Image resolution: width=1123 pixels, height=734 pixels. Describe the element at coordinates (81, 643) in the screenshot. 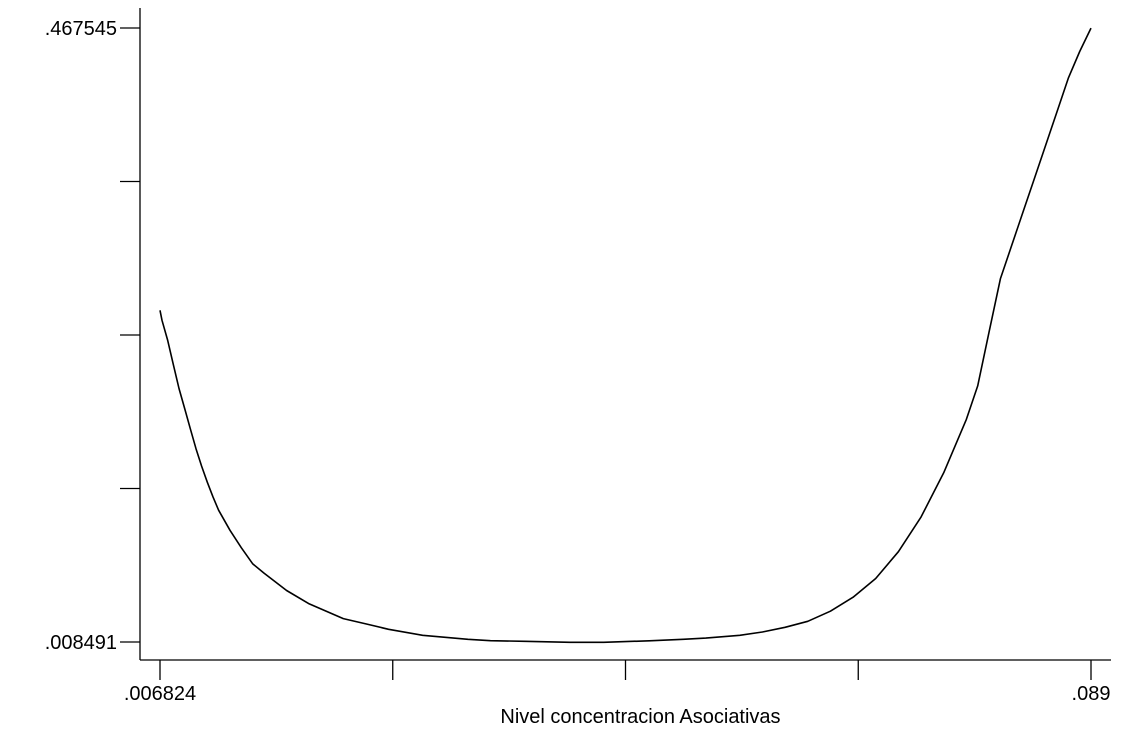

I see `y-tick-label: .008491` at that location.